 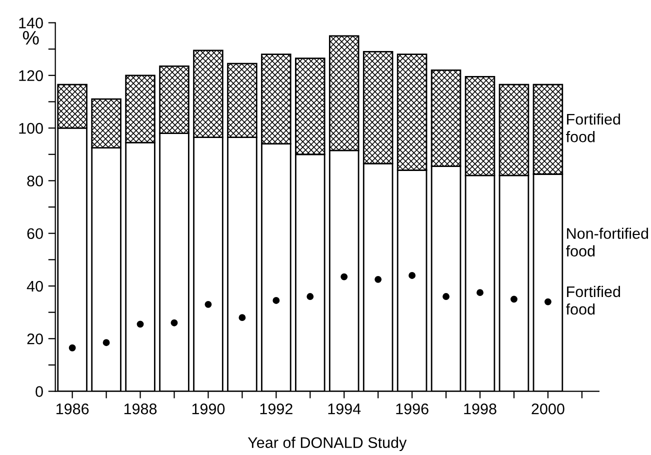 I want to click on y-tick-label: 20, so click(x=35, y=339).